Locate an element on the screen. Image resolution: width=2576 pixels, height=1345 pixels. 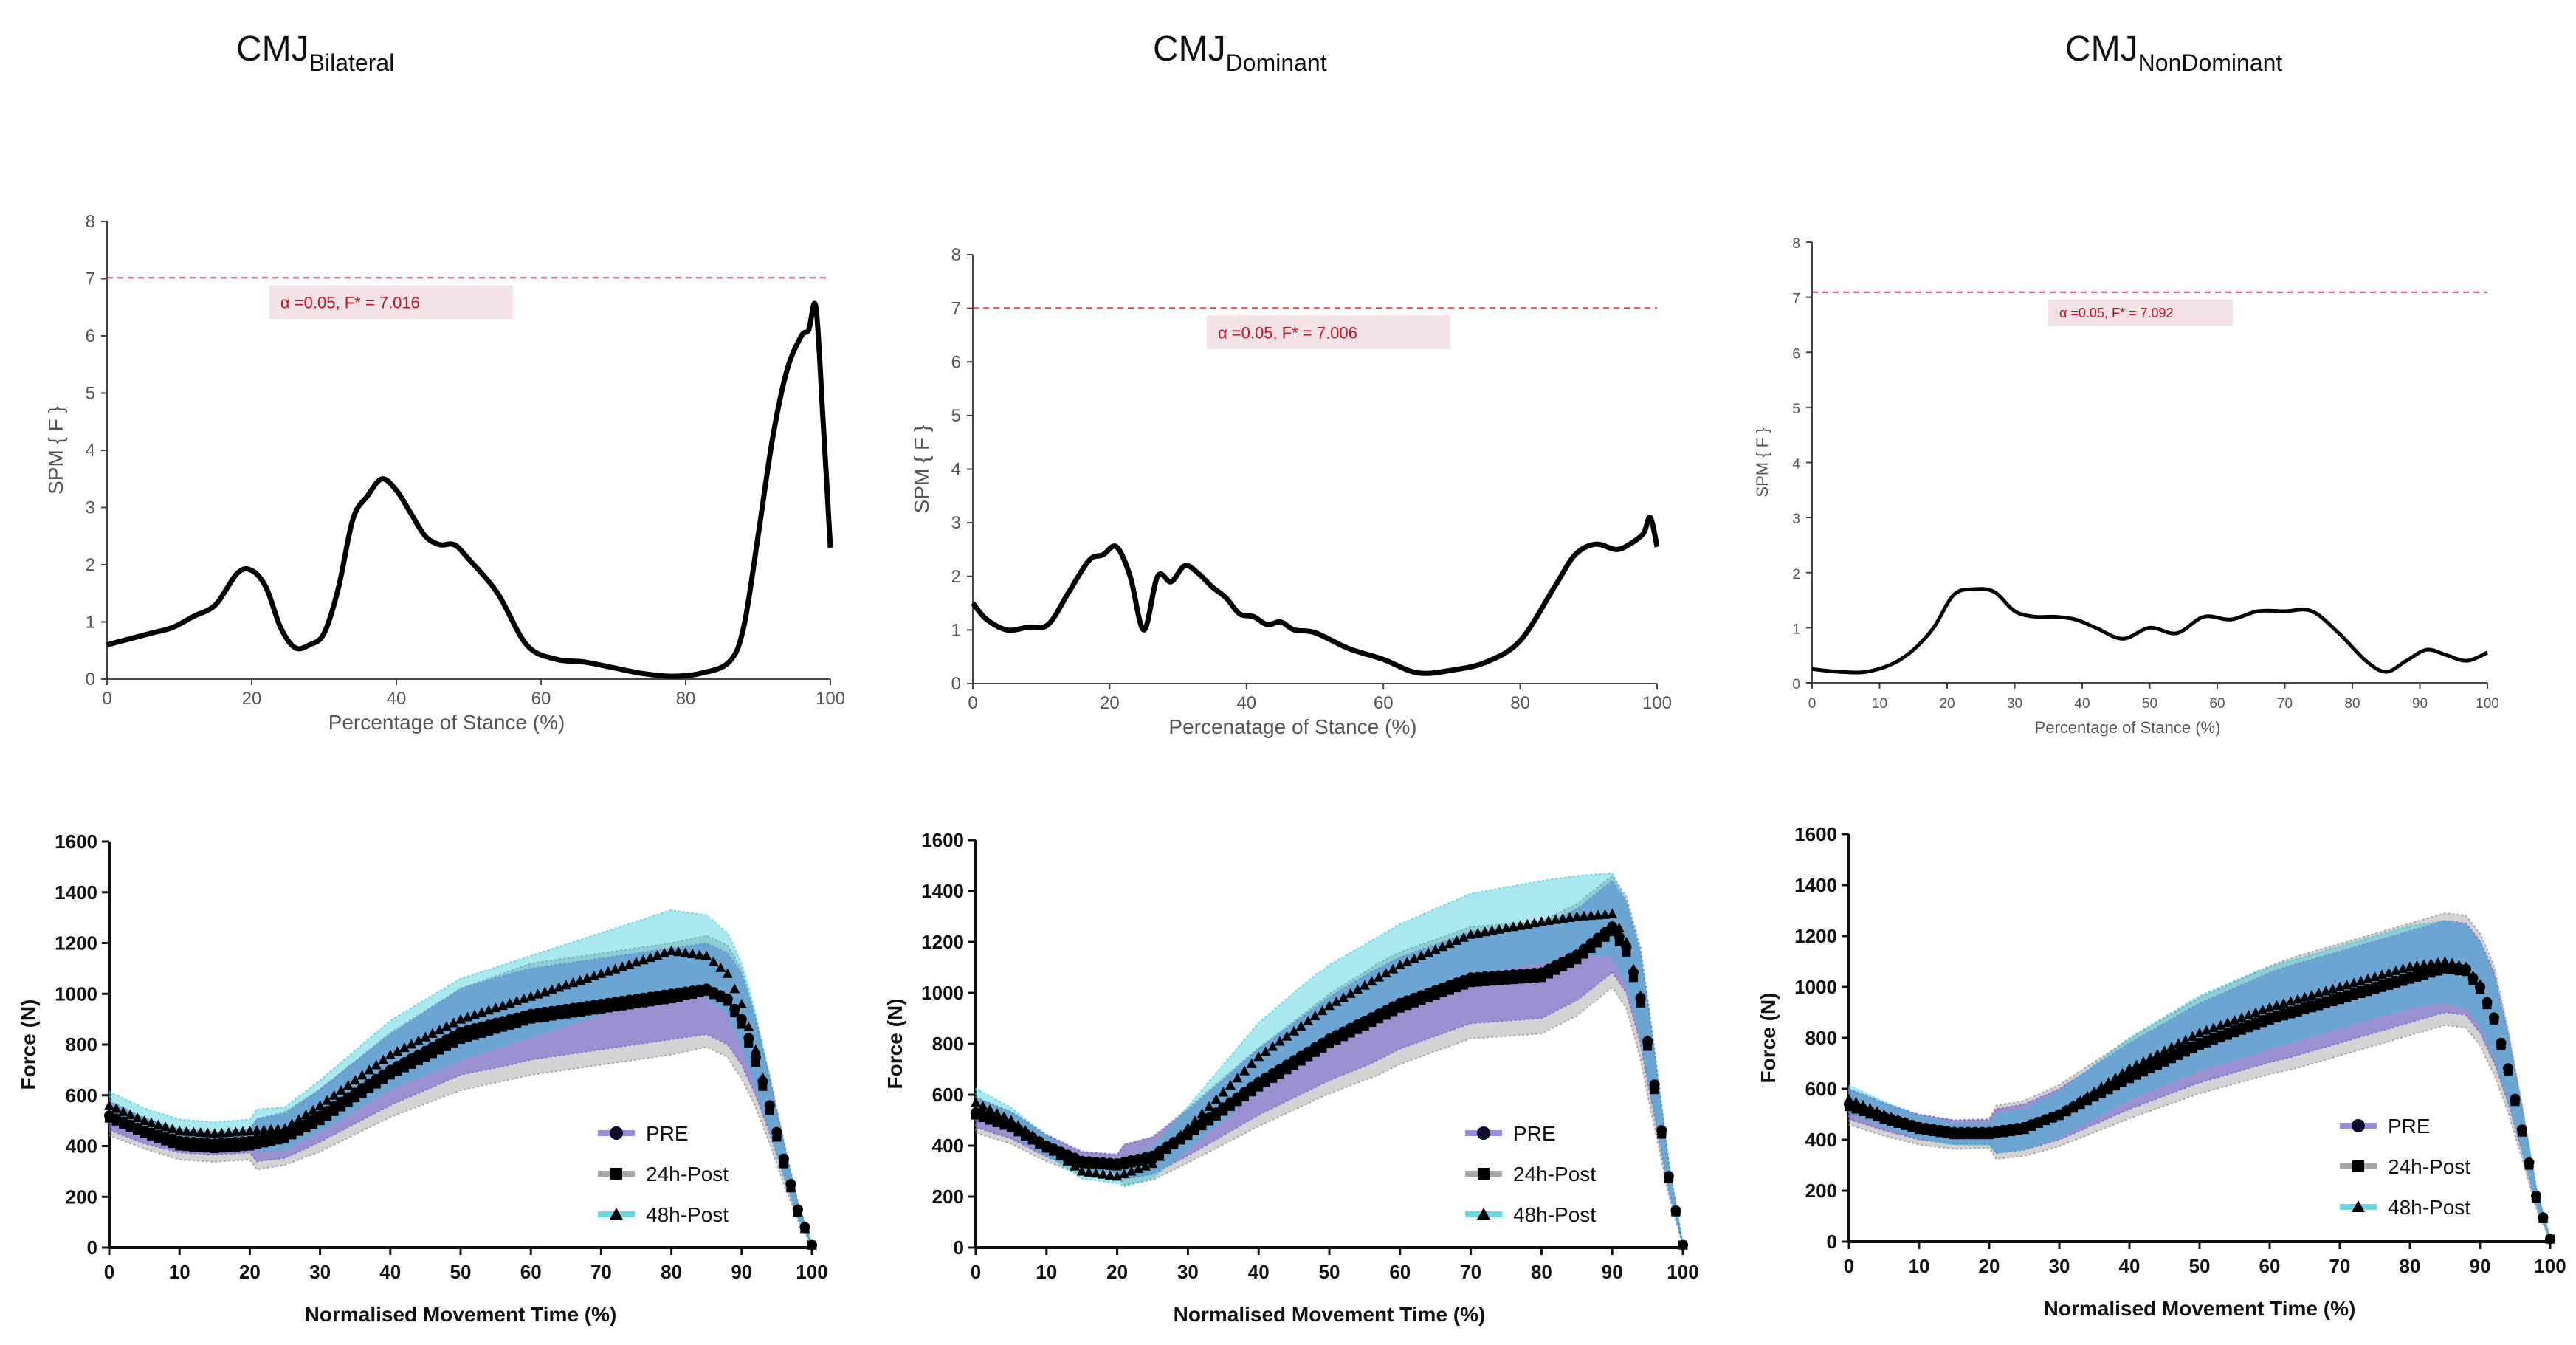
y-tick-label: 3 is located at coordinates (91, 508).